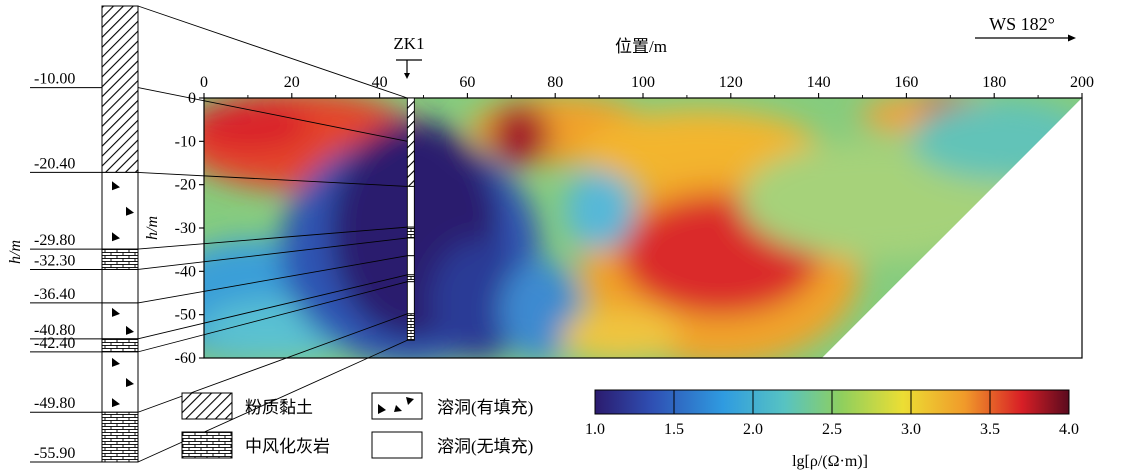 This screenshot has width=1143, height=476. I want to click on borehole-marker-icon, so click(409, 69).